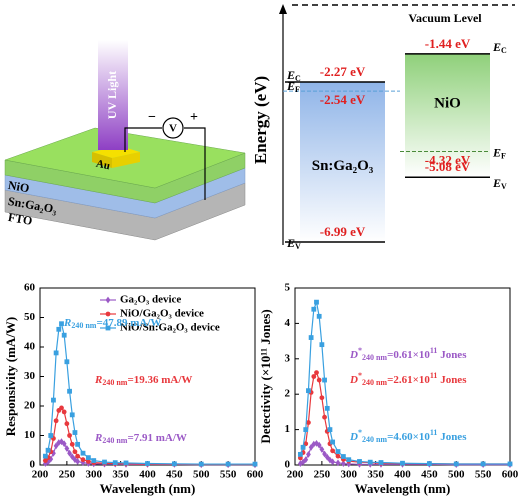  What do you see at coordinates (260, 120) in the screenshot?
I see `label: Energy (eV)` at bounding box center [260, 120].